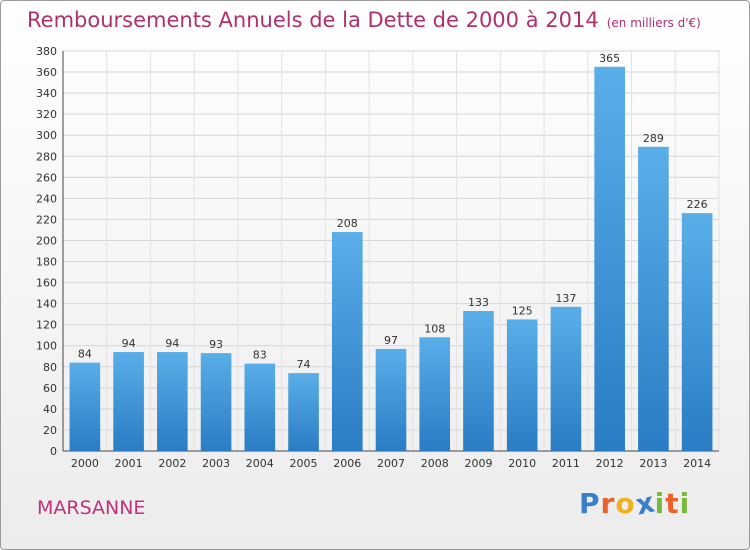 This screenshot has width=750, height=550. Describe the element at coordinates (46, 156) in the screenshot. I see `y-tick-label: 280` at that location.